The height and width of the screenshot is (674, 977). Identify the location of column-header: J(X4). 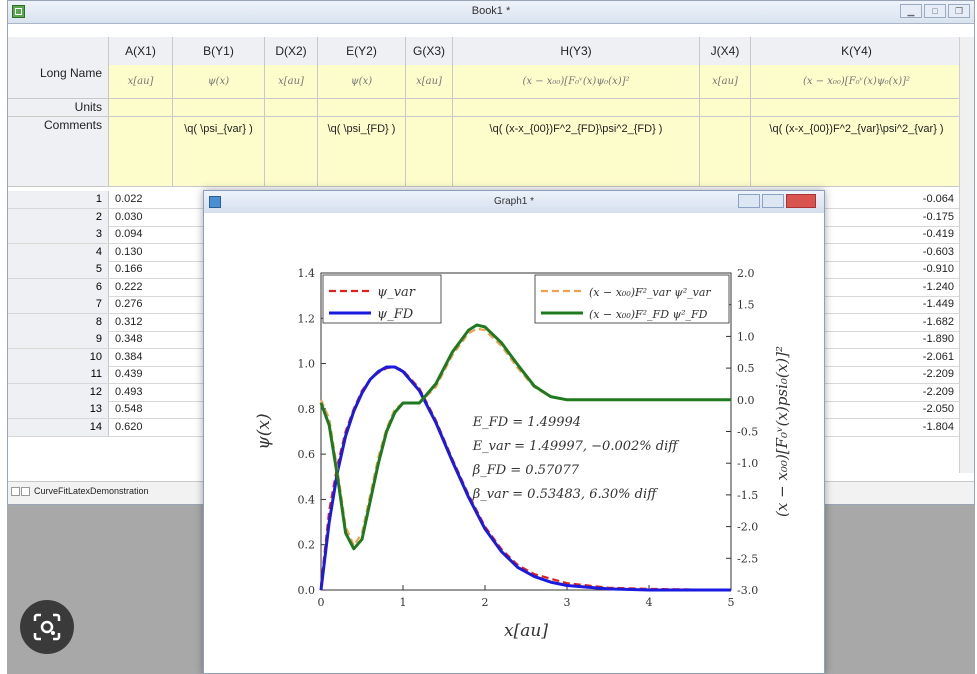
(725, 51).